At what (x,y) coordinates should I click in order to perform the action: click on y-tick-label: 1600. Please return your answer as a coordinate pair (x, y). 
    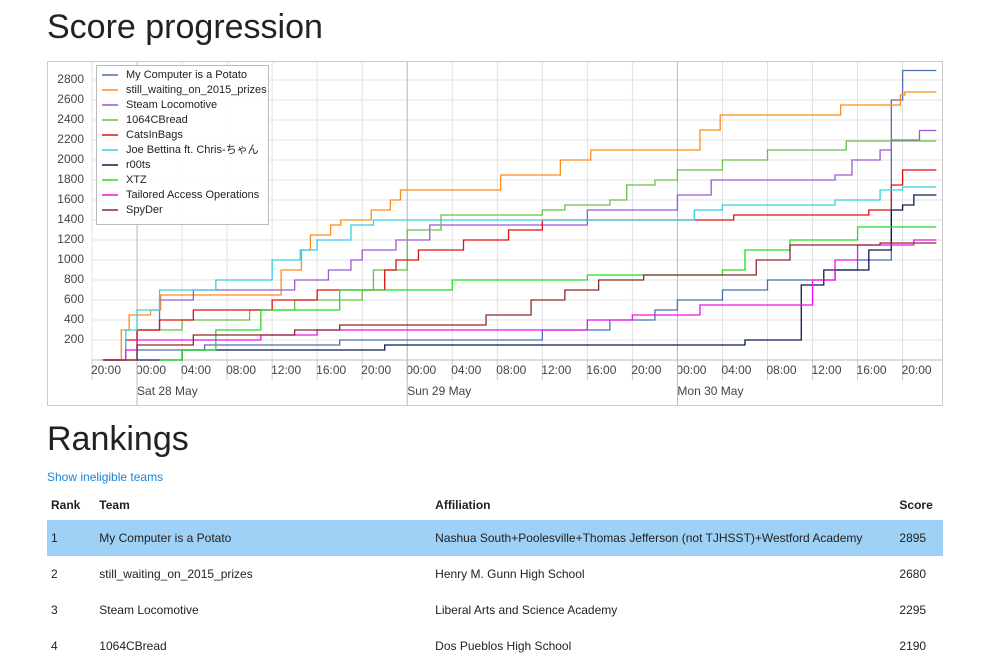
    Looking at the image, I should click on (70, 199).